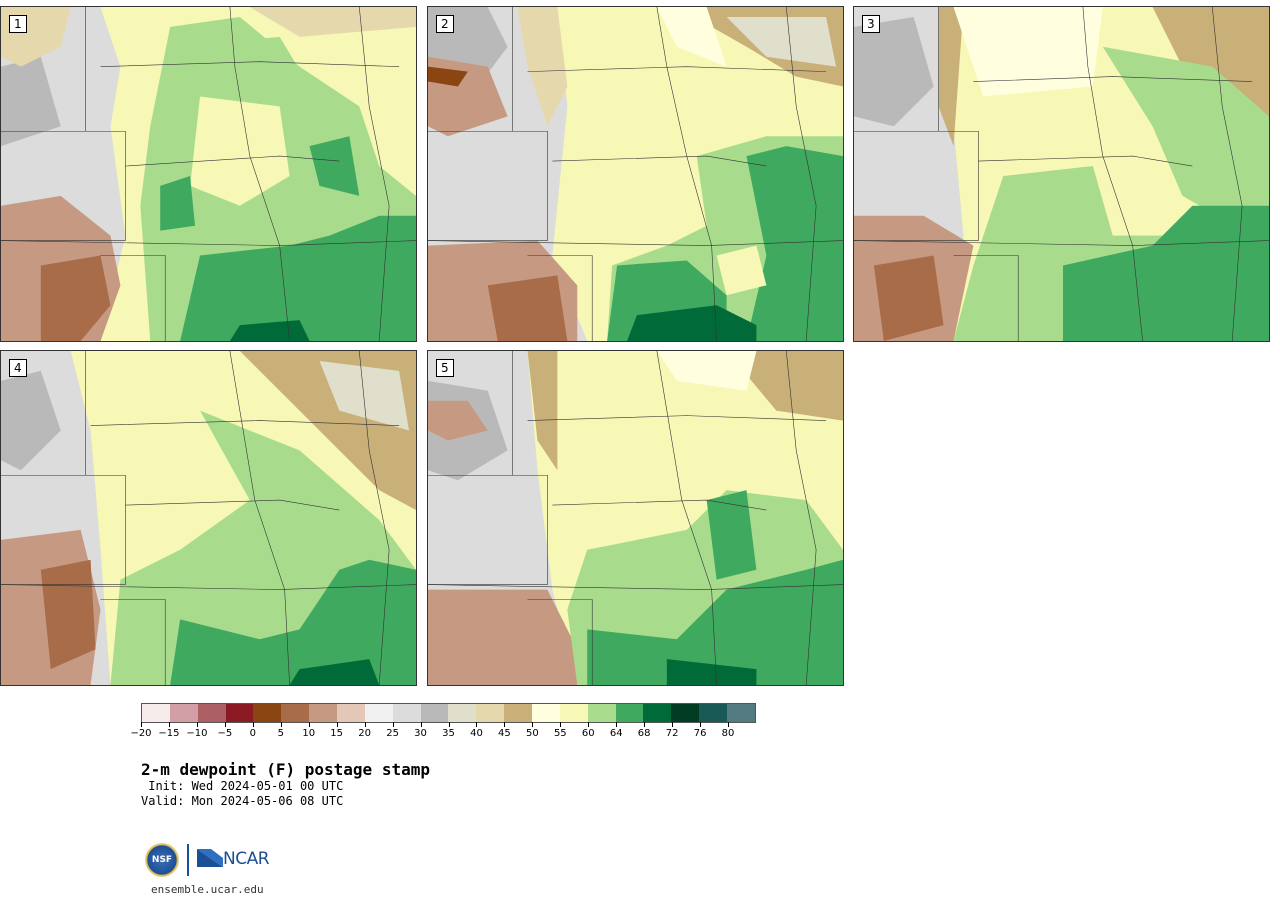 The width and height of the screenshot is (1280, 901). I want to click on valid-time: Valid: Mon 2024-05-06 08 UTC, so click(242, 801).